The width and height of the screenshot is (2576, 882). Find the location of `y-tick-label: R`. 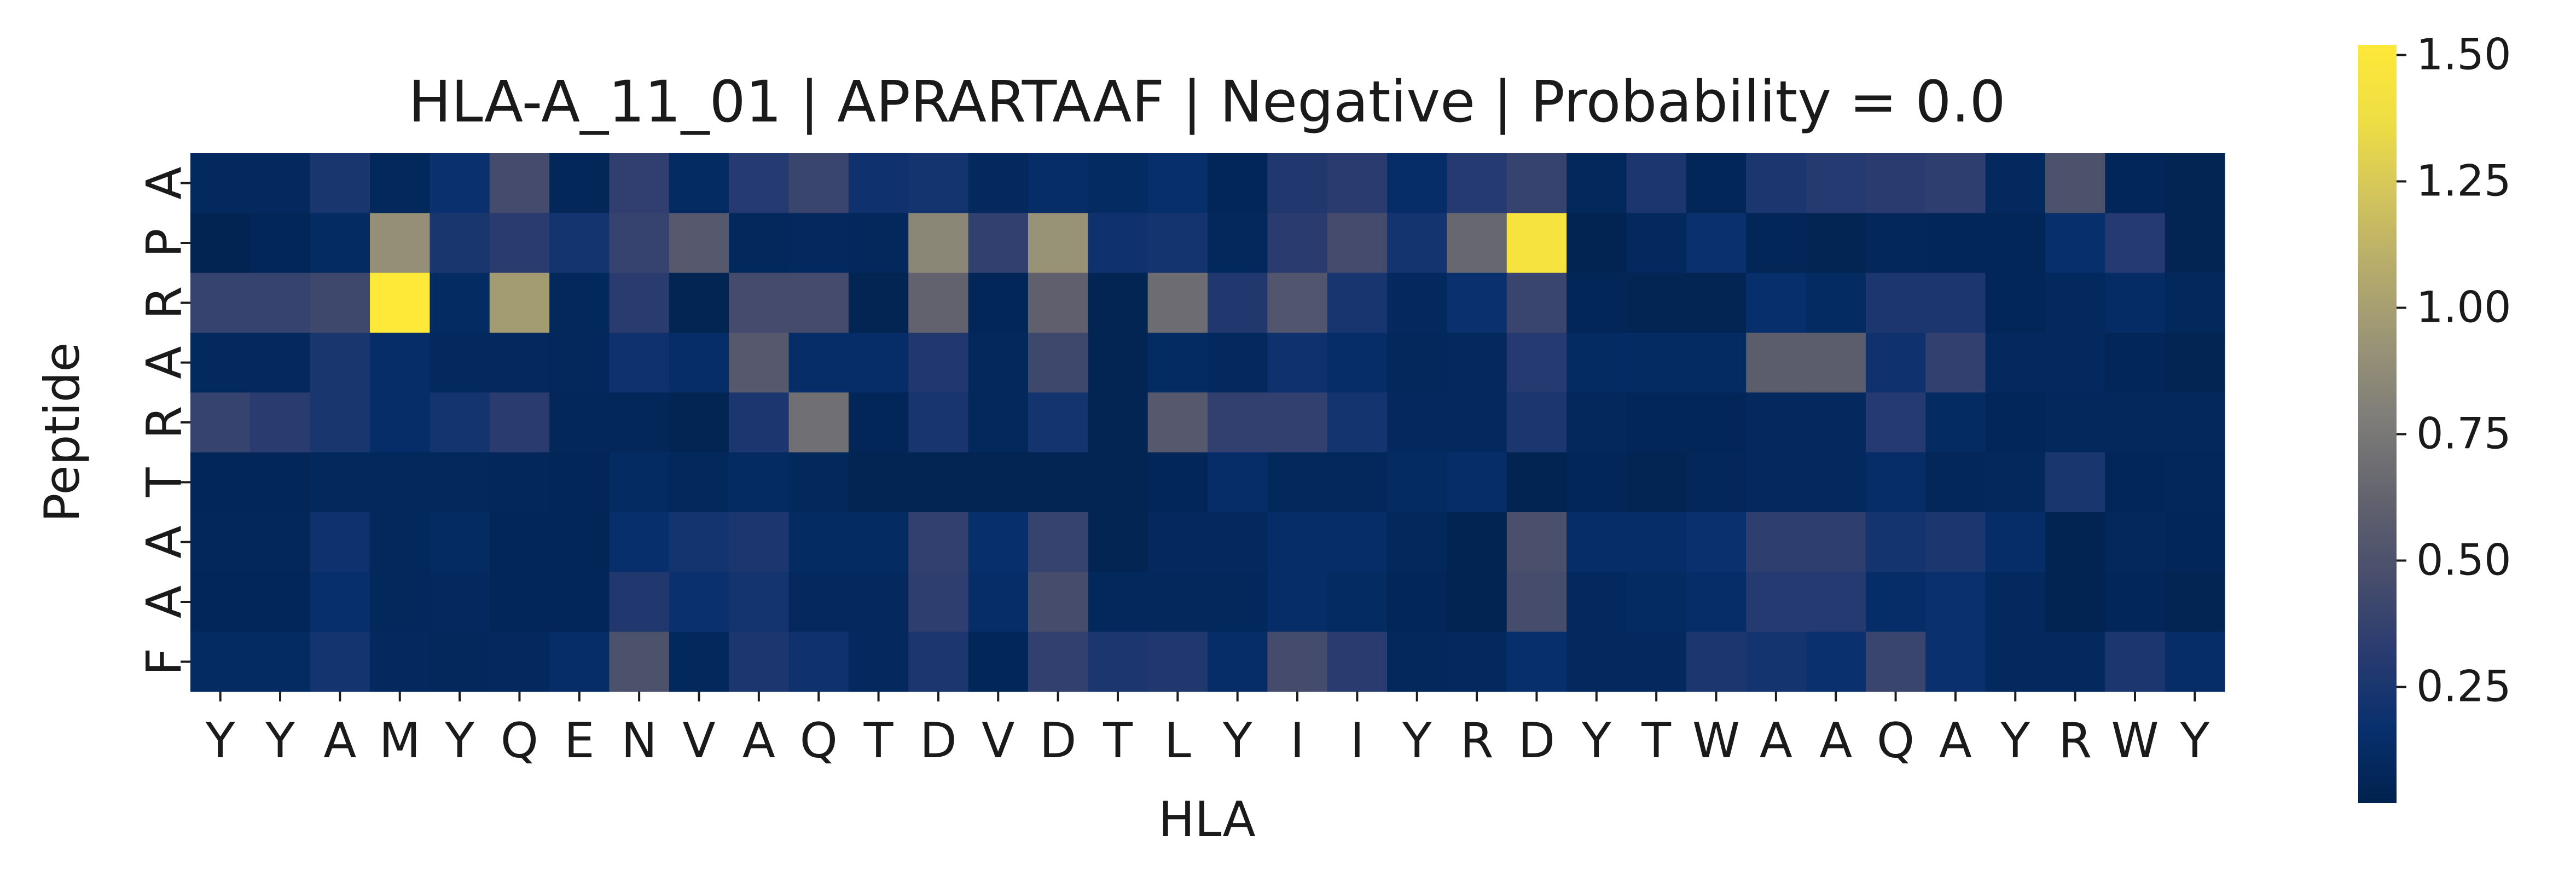

y-tick-label: R is located at coordinates (165, 422).